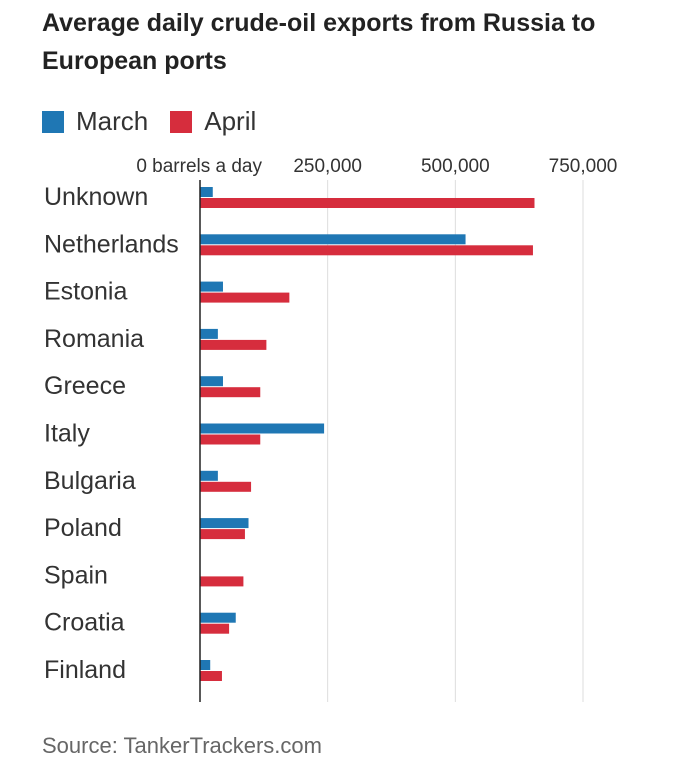  Describe the element at coordinates (90, 481) in the screenshot. I see `category-label: Bulgaria` at that location.